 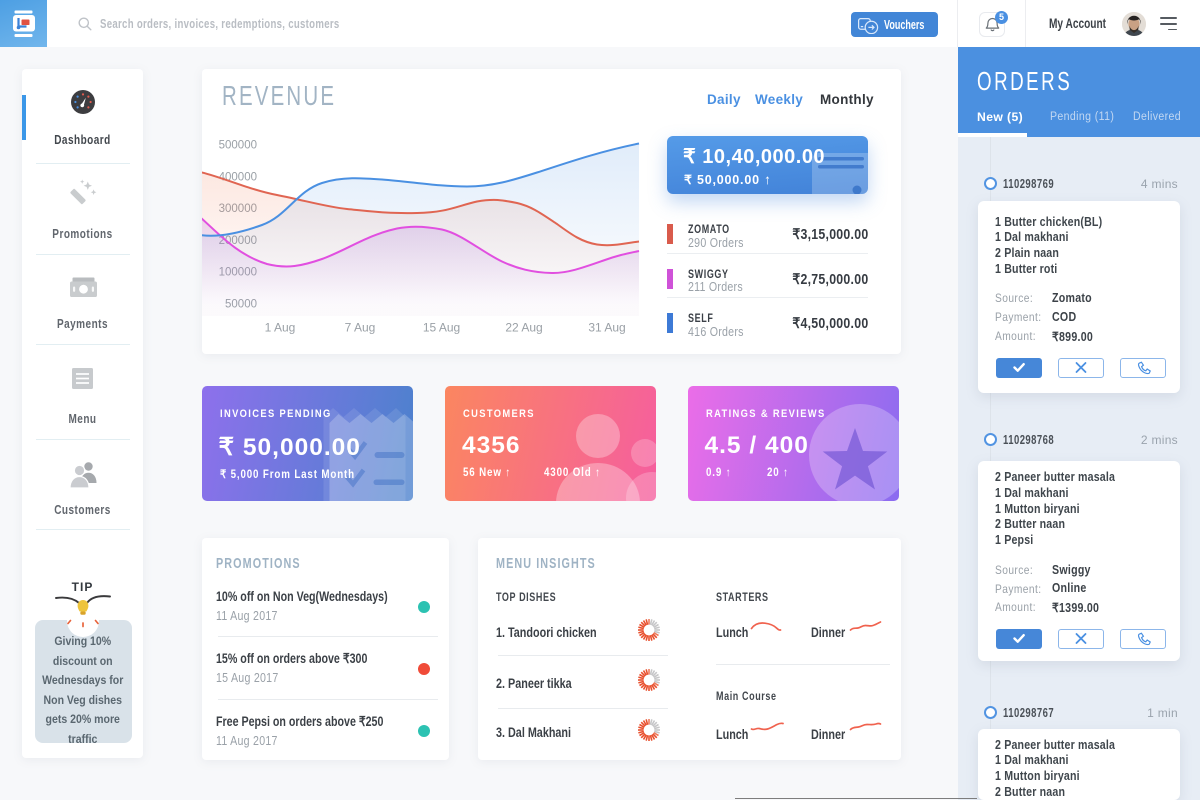 I want to click on svg-text: 22 Aug, so click(x=523, y=328).